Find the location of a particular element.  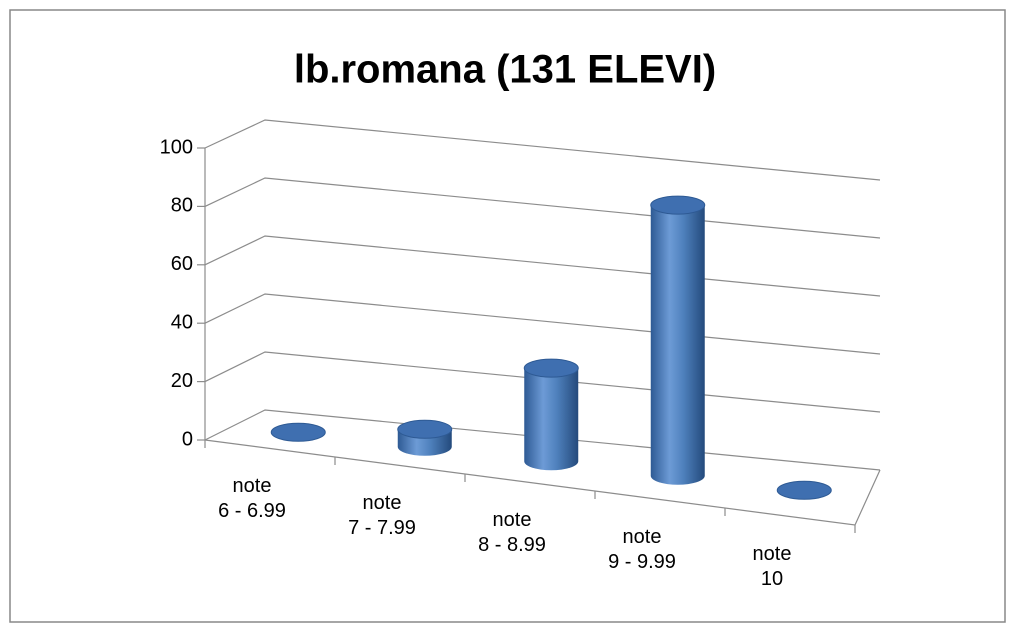

x-tick-label: 7 - 7.99 is located at coordinates (382, 528).